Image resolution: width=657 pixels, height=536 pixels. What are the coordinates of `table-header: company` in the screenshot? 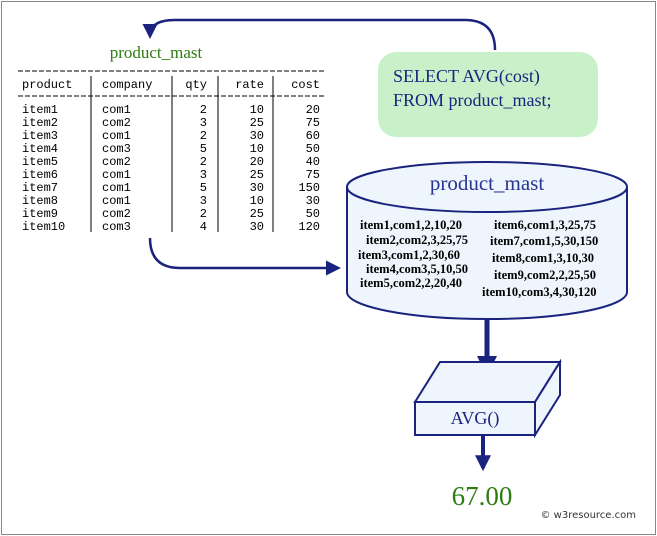 It's located at (127, 85).